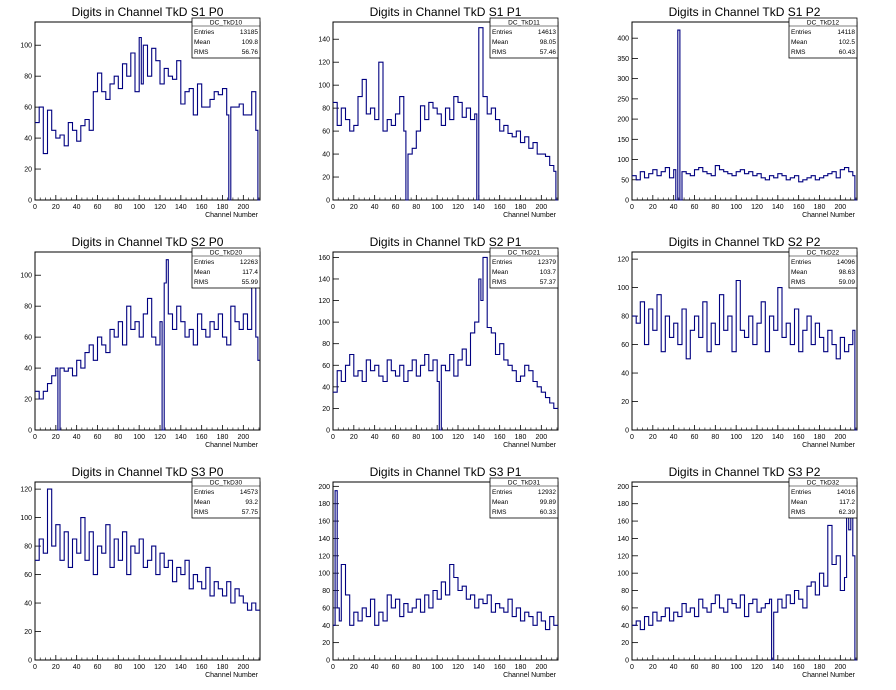  What do you see at coordinates (446, 472) in the screenshot?
I see `chart-title: Digits in Channel TkD S3 P1` at bounding box center [446, 472].